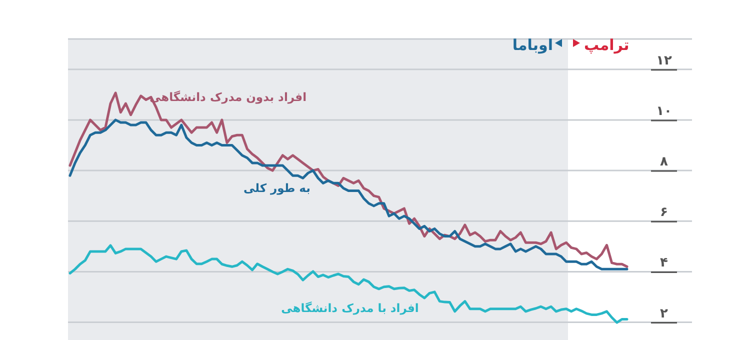 This screenshot has width=754, height=340. Describe the element at coordinates (607, 45) in the screenshot. I see `annotation: ترامپ` at that location.